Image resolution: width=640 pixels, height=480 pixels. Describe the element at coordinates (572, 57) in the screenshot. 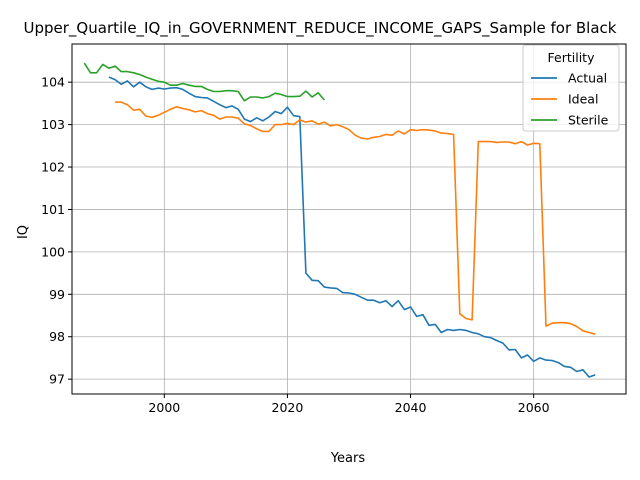

I see `legend-title: Fertility` at that location.